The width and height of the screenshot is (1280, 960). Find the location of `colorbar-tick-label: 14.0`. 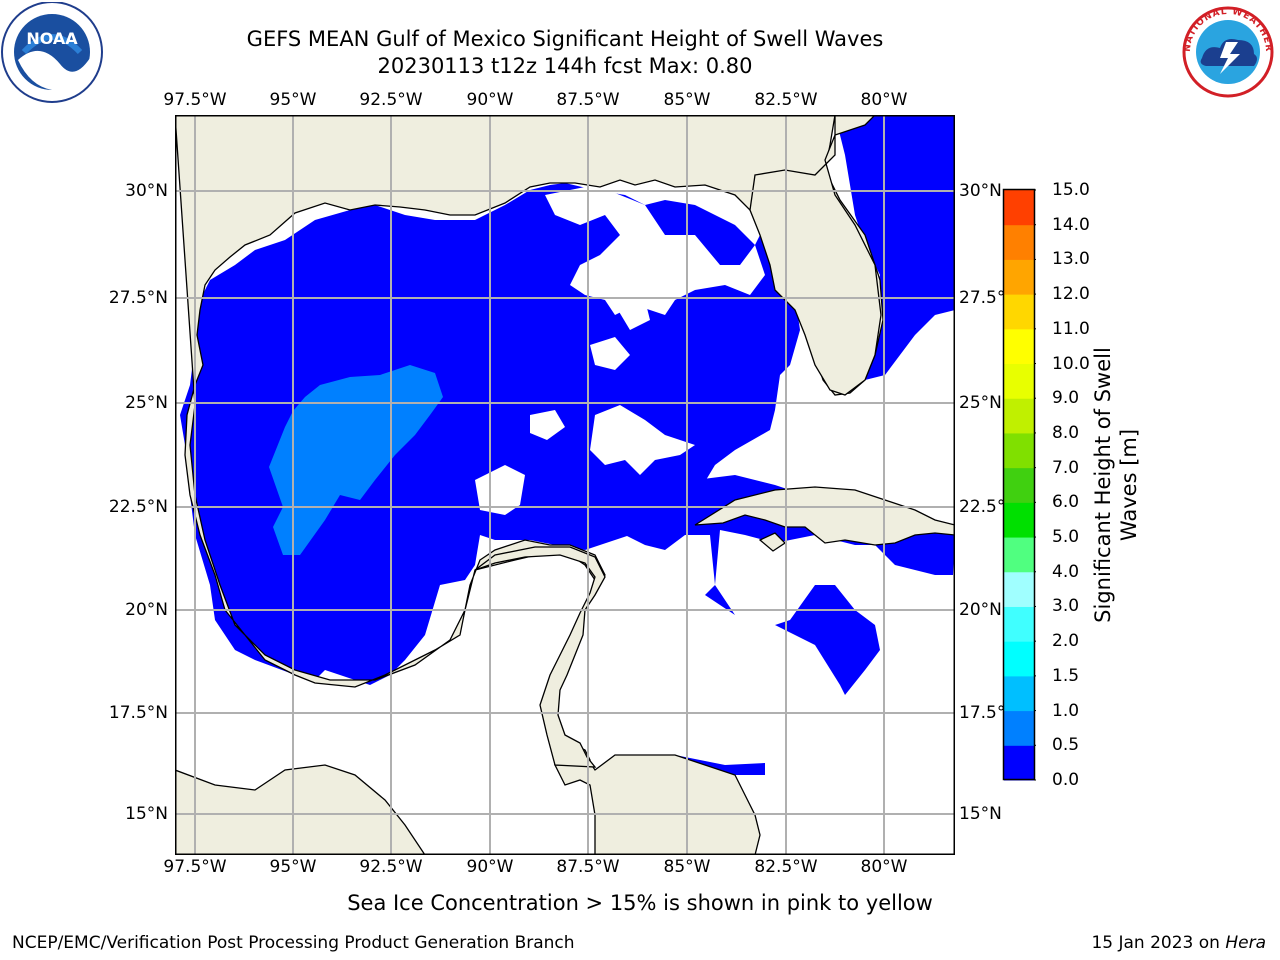

colorbar-tick-label: 14.0 is located at coordinates (1071, 224).